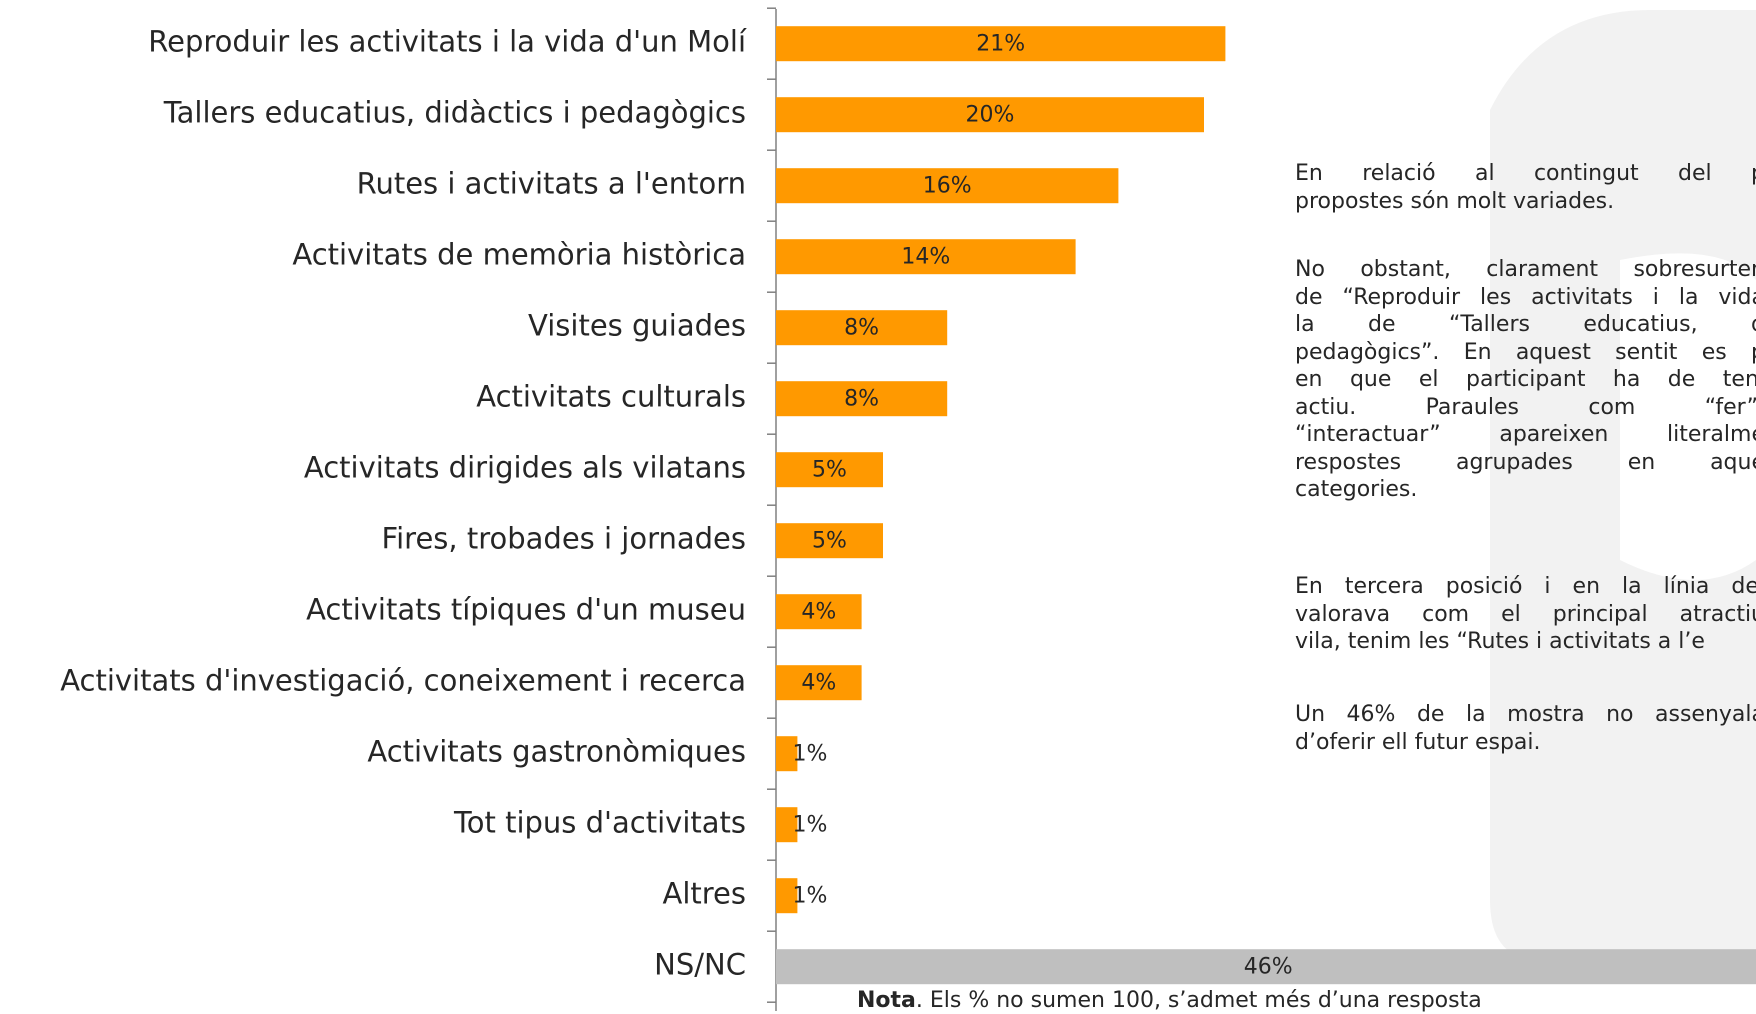  Describe the element at coordinates (1356, 489) in the screenshot. I see `text-line: categories.` at that location.